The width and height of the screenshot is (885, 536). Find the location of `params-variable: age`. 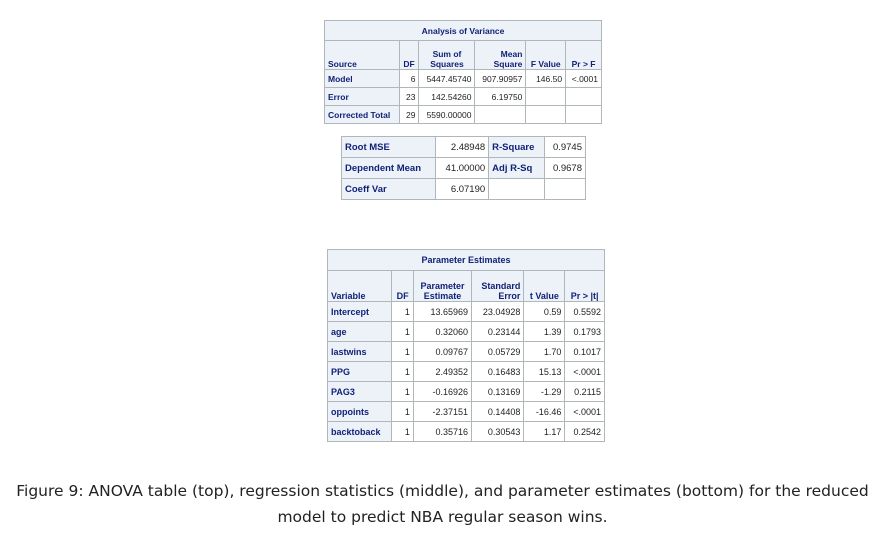

params-variable: age is located at coordinates (359, 331).